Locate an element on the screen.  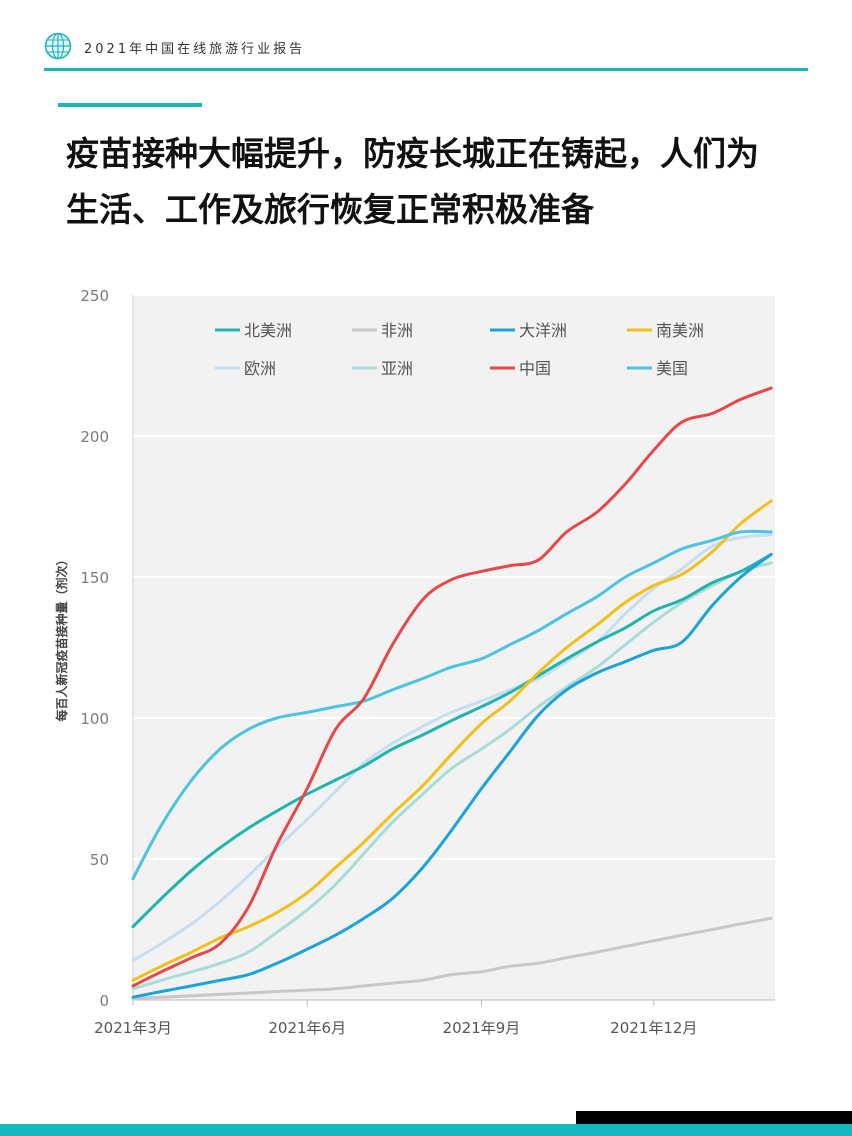
legend-label: 大洋洲 is located at coordinates (543, 330).